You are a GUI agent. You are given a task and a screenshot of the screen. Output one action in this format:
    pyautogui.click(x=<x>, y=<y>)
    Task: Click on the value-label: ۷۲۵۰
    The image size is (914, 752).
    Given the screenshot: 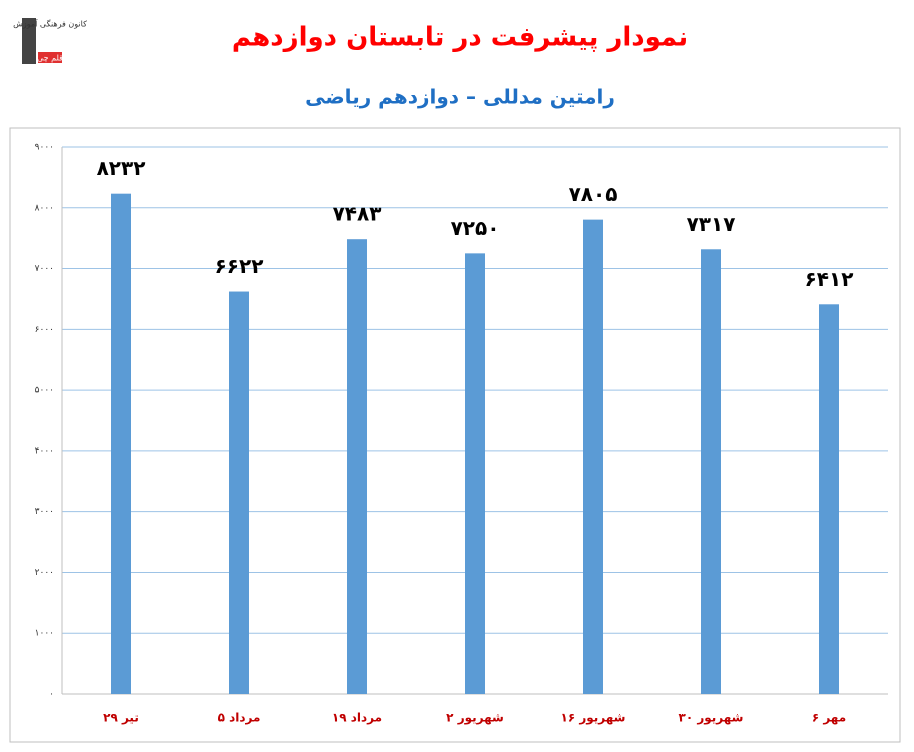 What is the action you would take?
    pyautogui.click(x=475, y=228)
    